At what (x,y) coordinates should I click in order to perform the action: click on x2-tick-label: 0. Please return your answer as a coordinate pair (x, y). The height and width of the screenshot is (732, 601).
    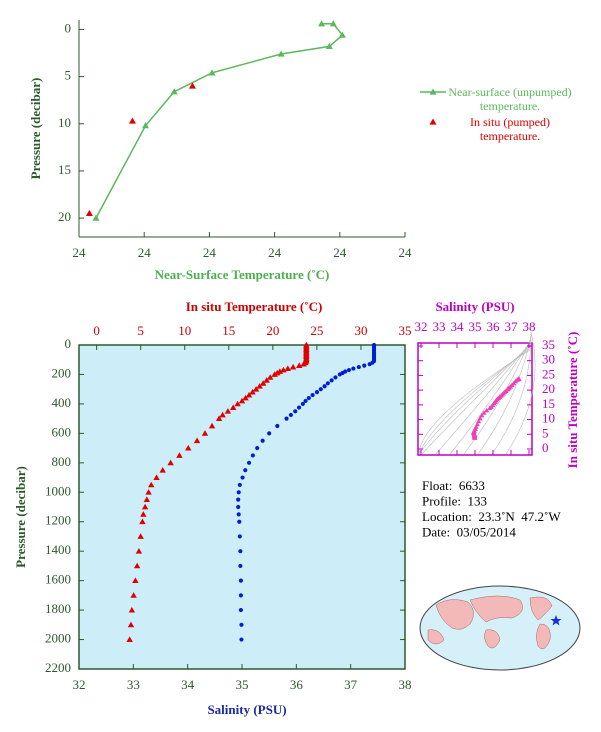
    Looking at the image, I should click on (96, 330).